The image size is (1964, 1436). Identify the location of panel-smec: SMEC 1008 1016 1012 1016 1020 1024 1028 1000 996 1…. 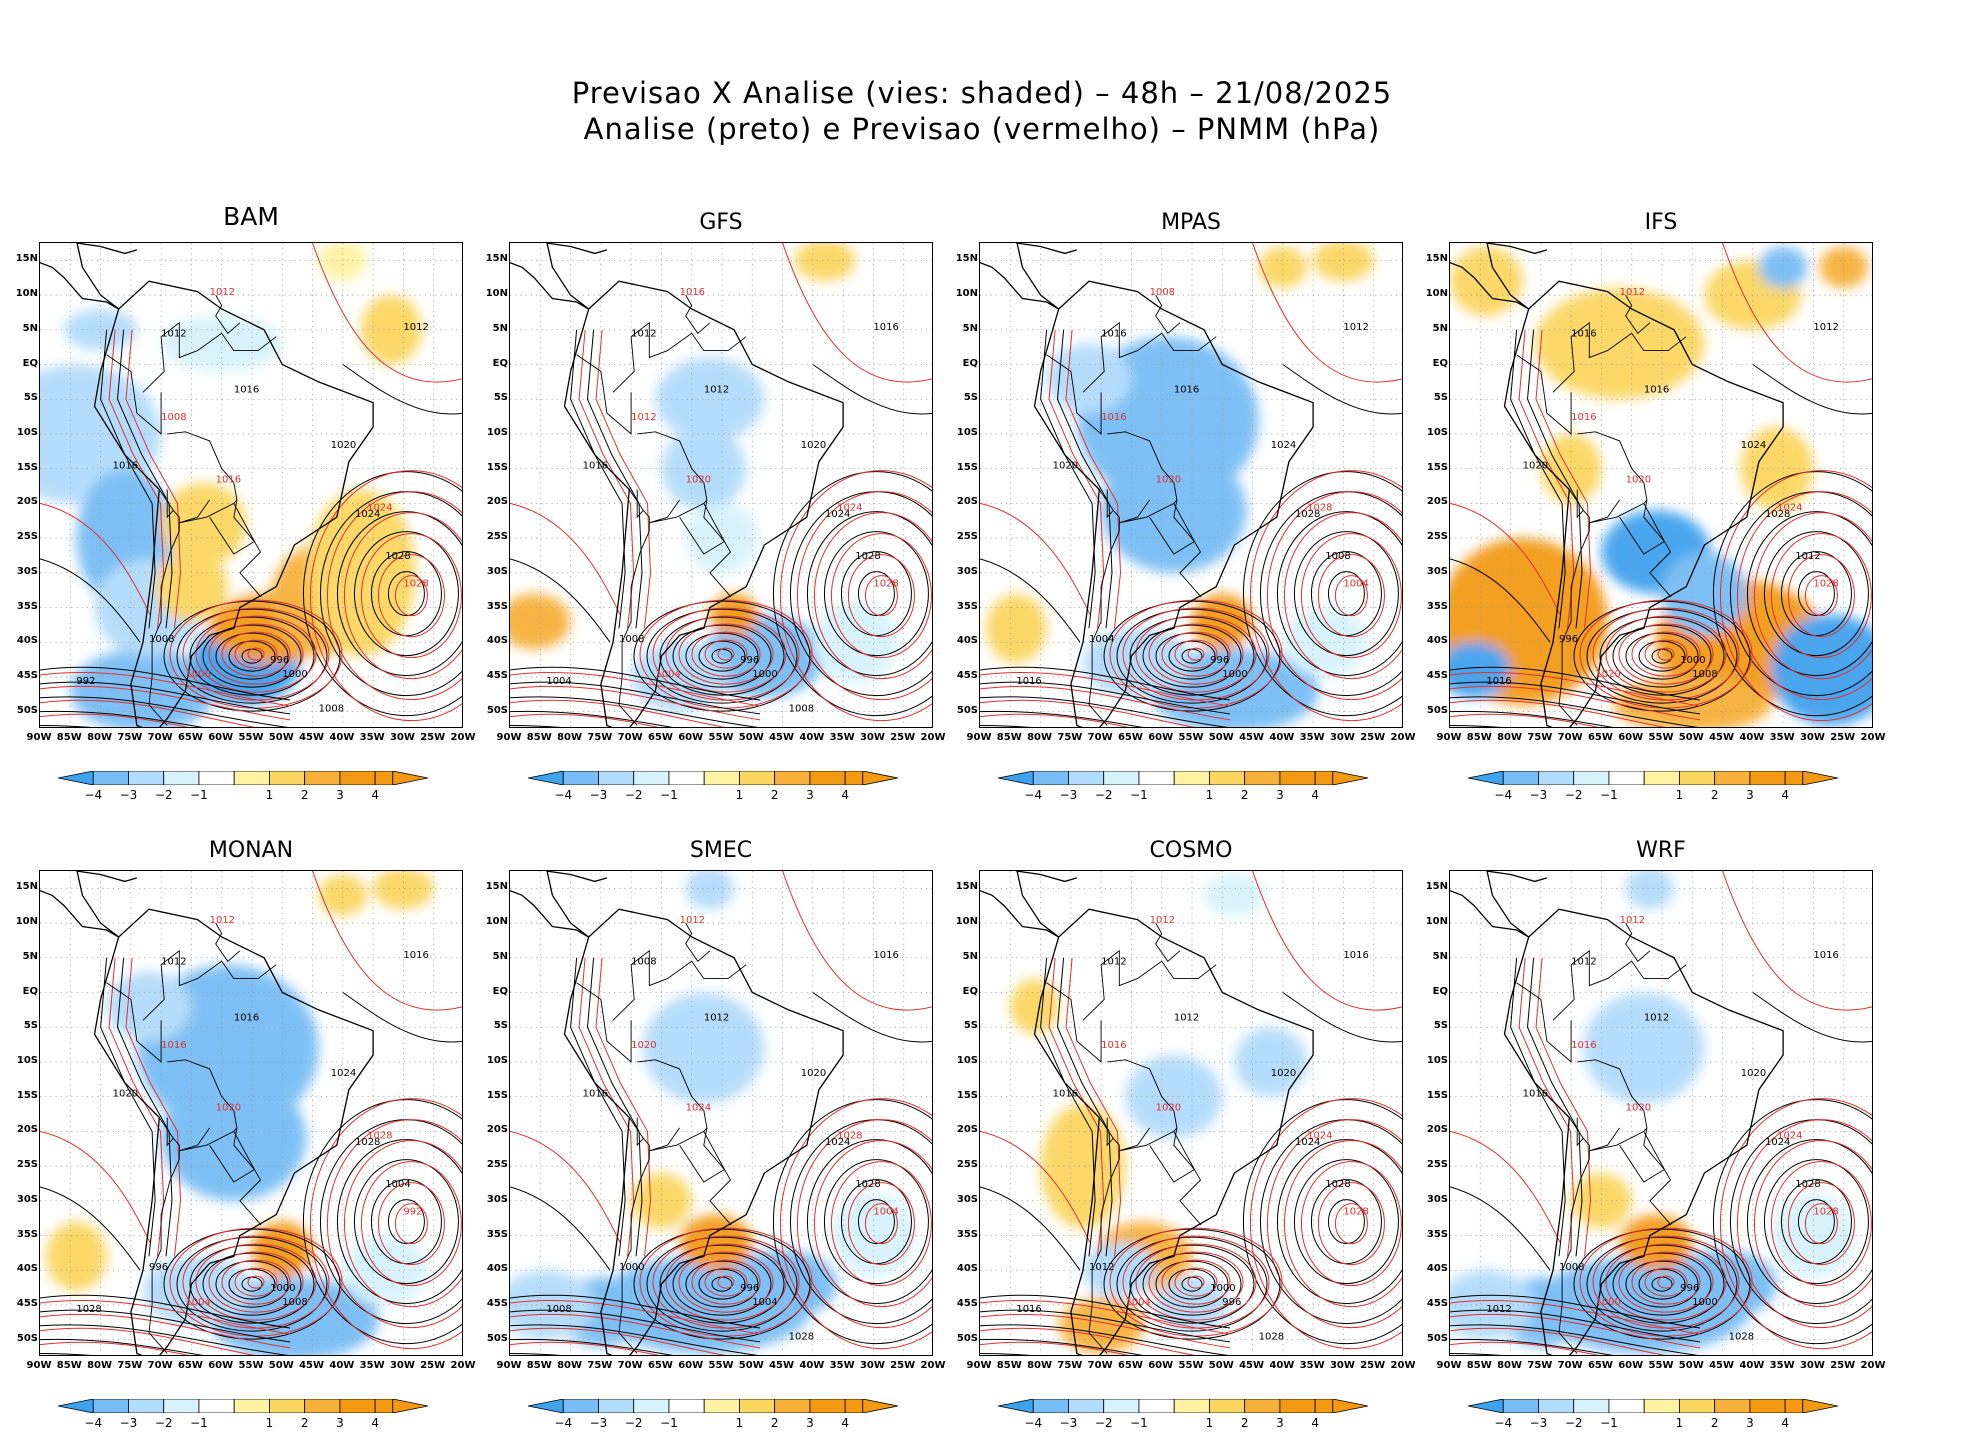
(708, 1134).